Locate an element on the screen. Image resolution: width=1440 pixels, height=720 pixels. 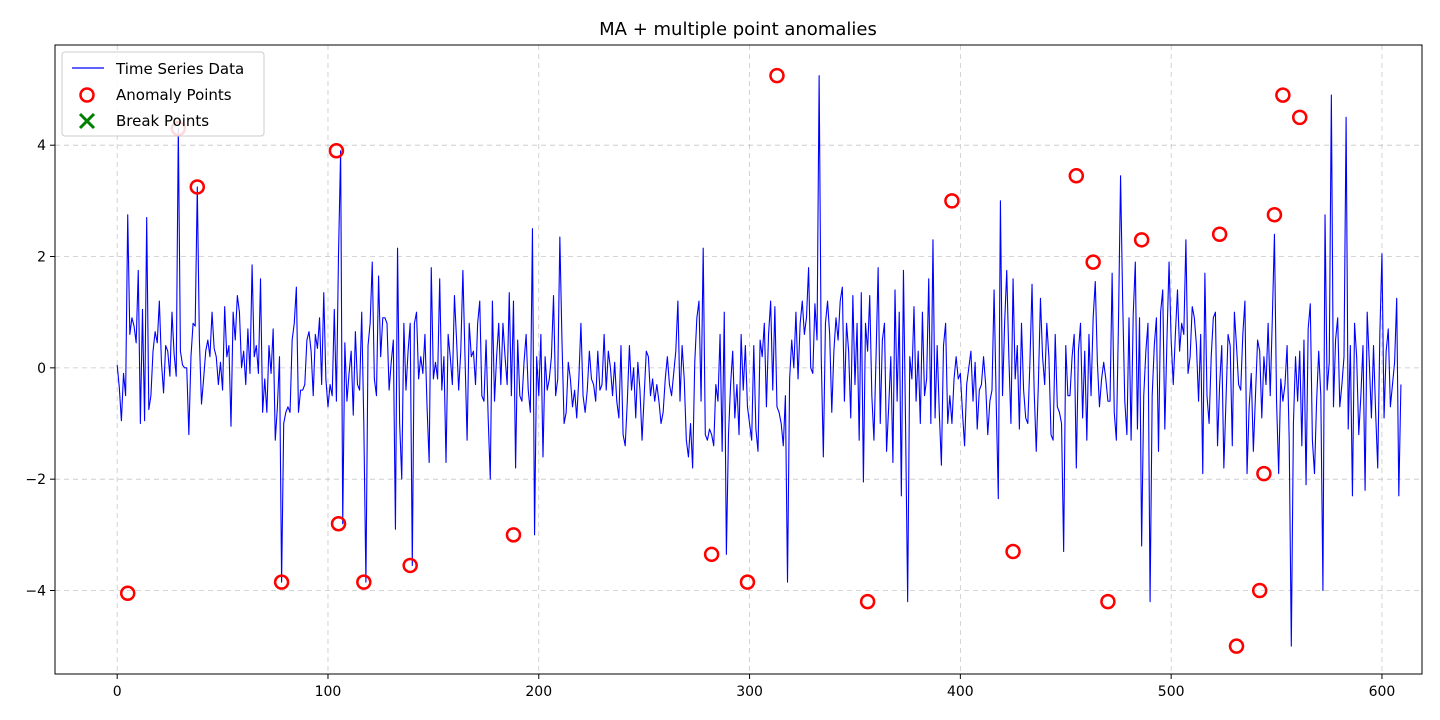
x-tick-label: 100 is located at coordinates (328, 692).